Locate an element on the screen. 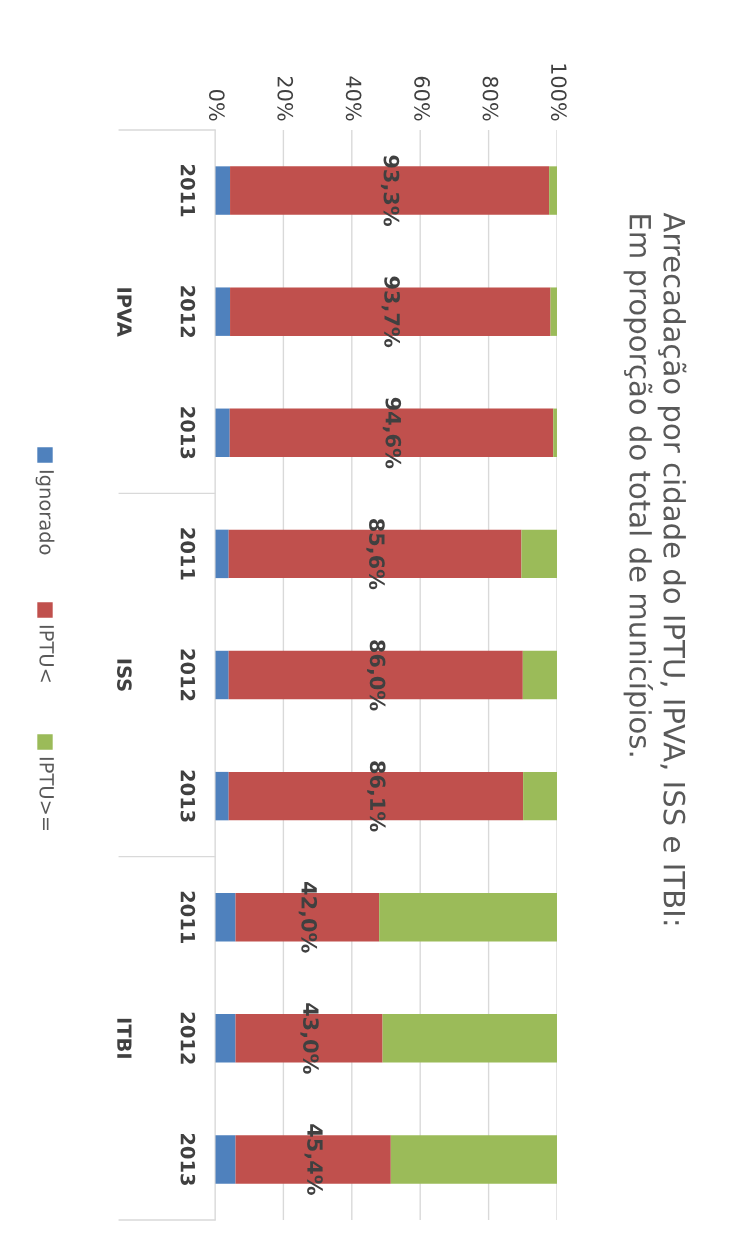  x-tick-label: 40% is located at coordinates (353, 98).